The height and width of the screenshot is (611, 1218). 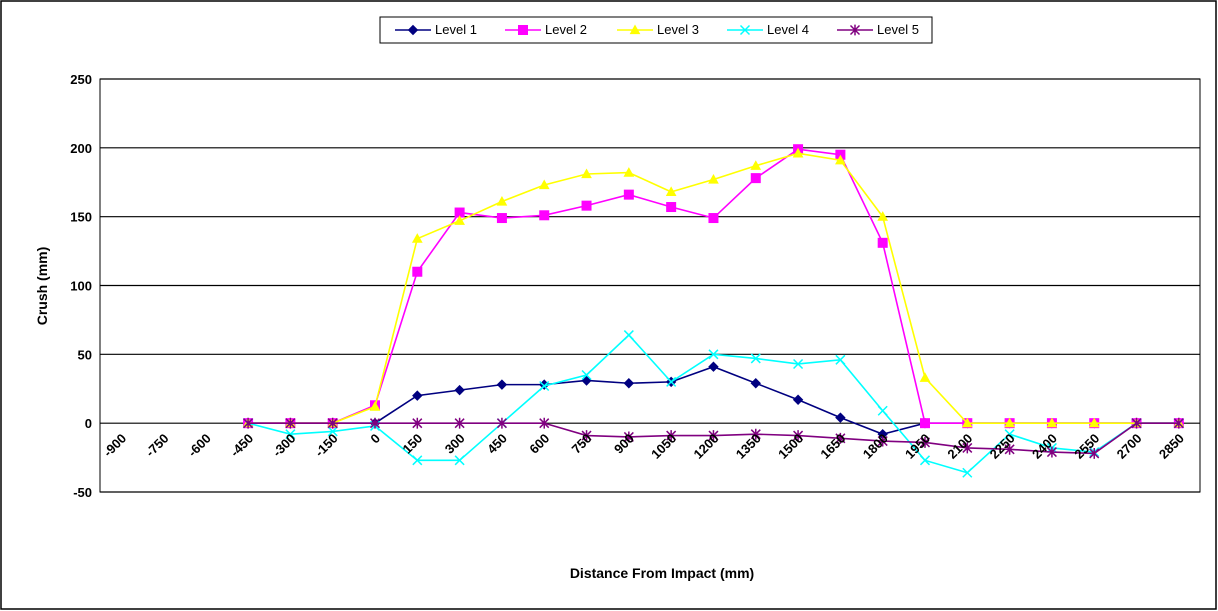 What do you see at coordinates (81, 217) in the screenshot?
I see `y-tick-label: 150` at bounding box center [81, 217].